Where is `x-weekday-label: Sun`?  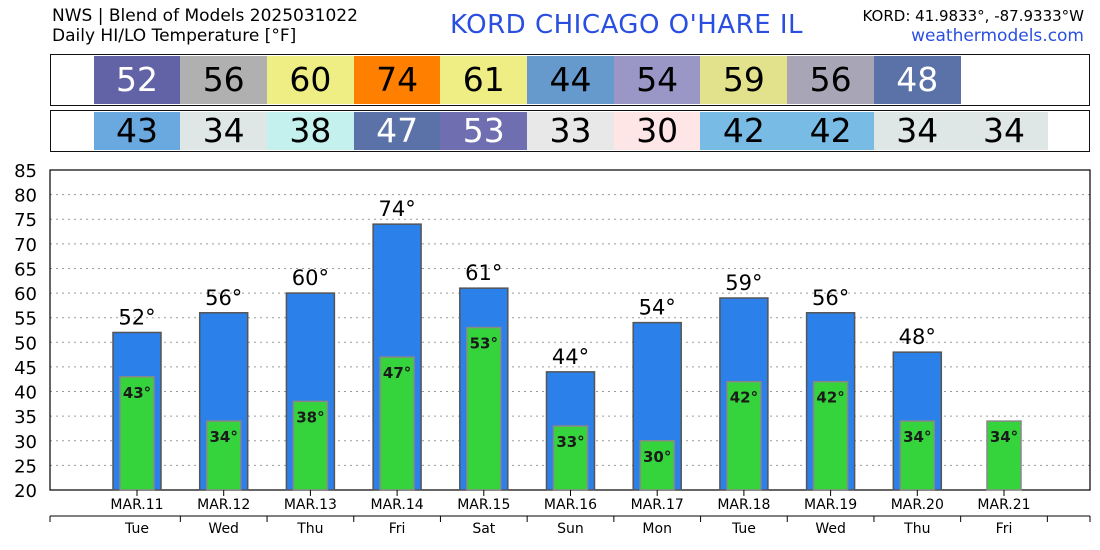
x-weekday-label: Sun is located at coordinates (570, 529).